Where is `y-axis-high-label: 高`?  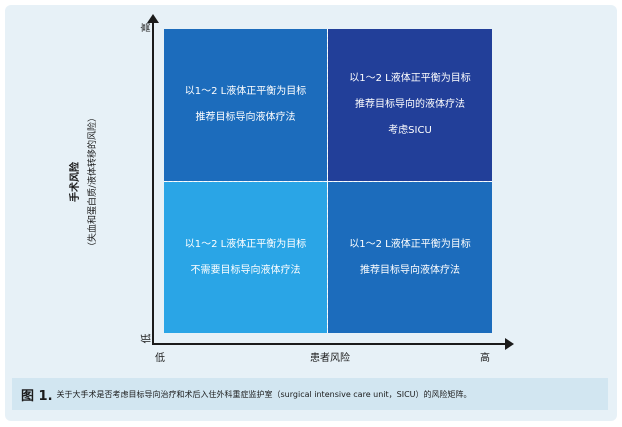 y-axis-high-label: 高 is located at coordinates (147, 27).